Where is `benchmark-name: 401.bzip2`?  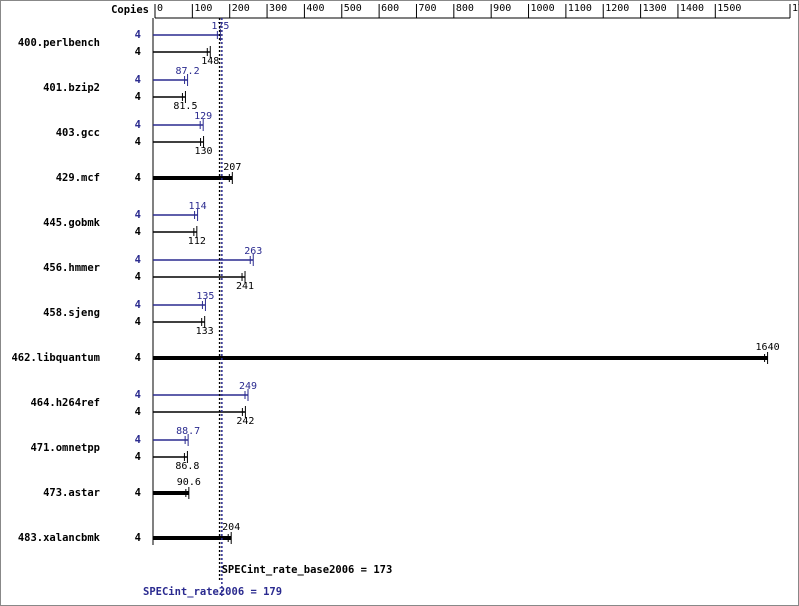 benchmark-name: 401.bzip2 is located at coordinates (71, 88).